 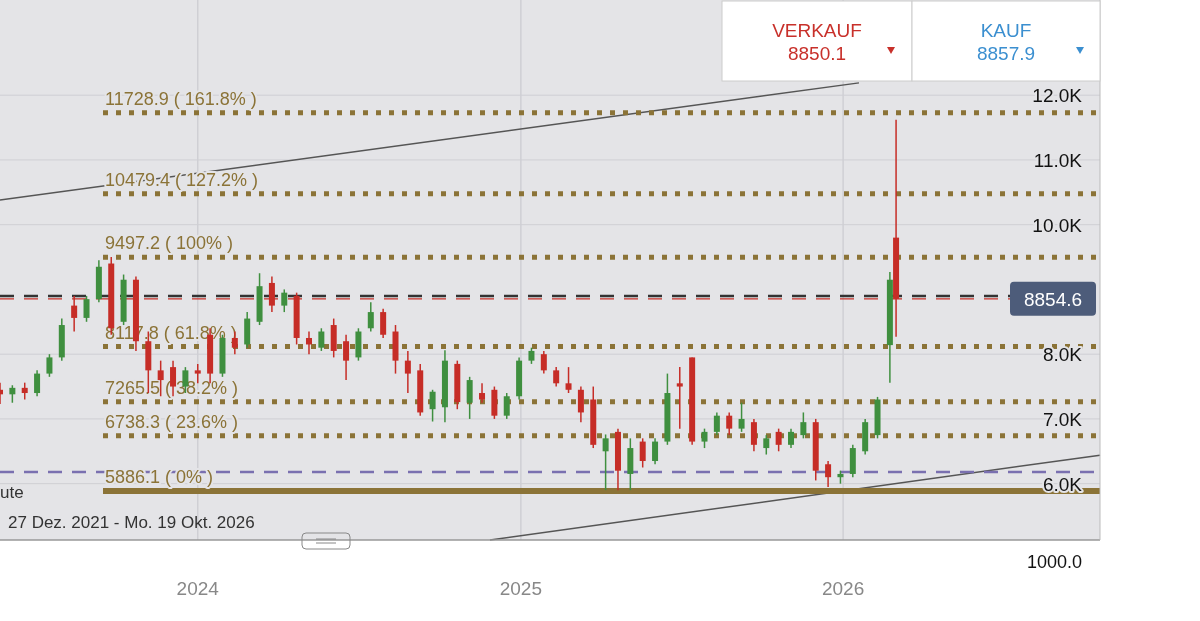 What do you see at coordinates (198, 588) in the screenshot?
I see `x-tick-label: 2024` at bounding box center [198, 588].